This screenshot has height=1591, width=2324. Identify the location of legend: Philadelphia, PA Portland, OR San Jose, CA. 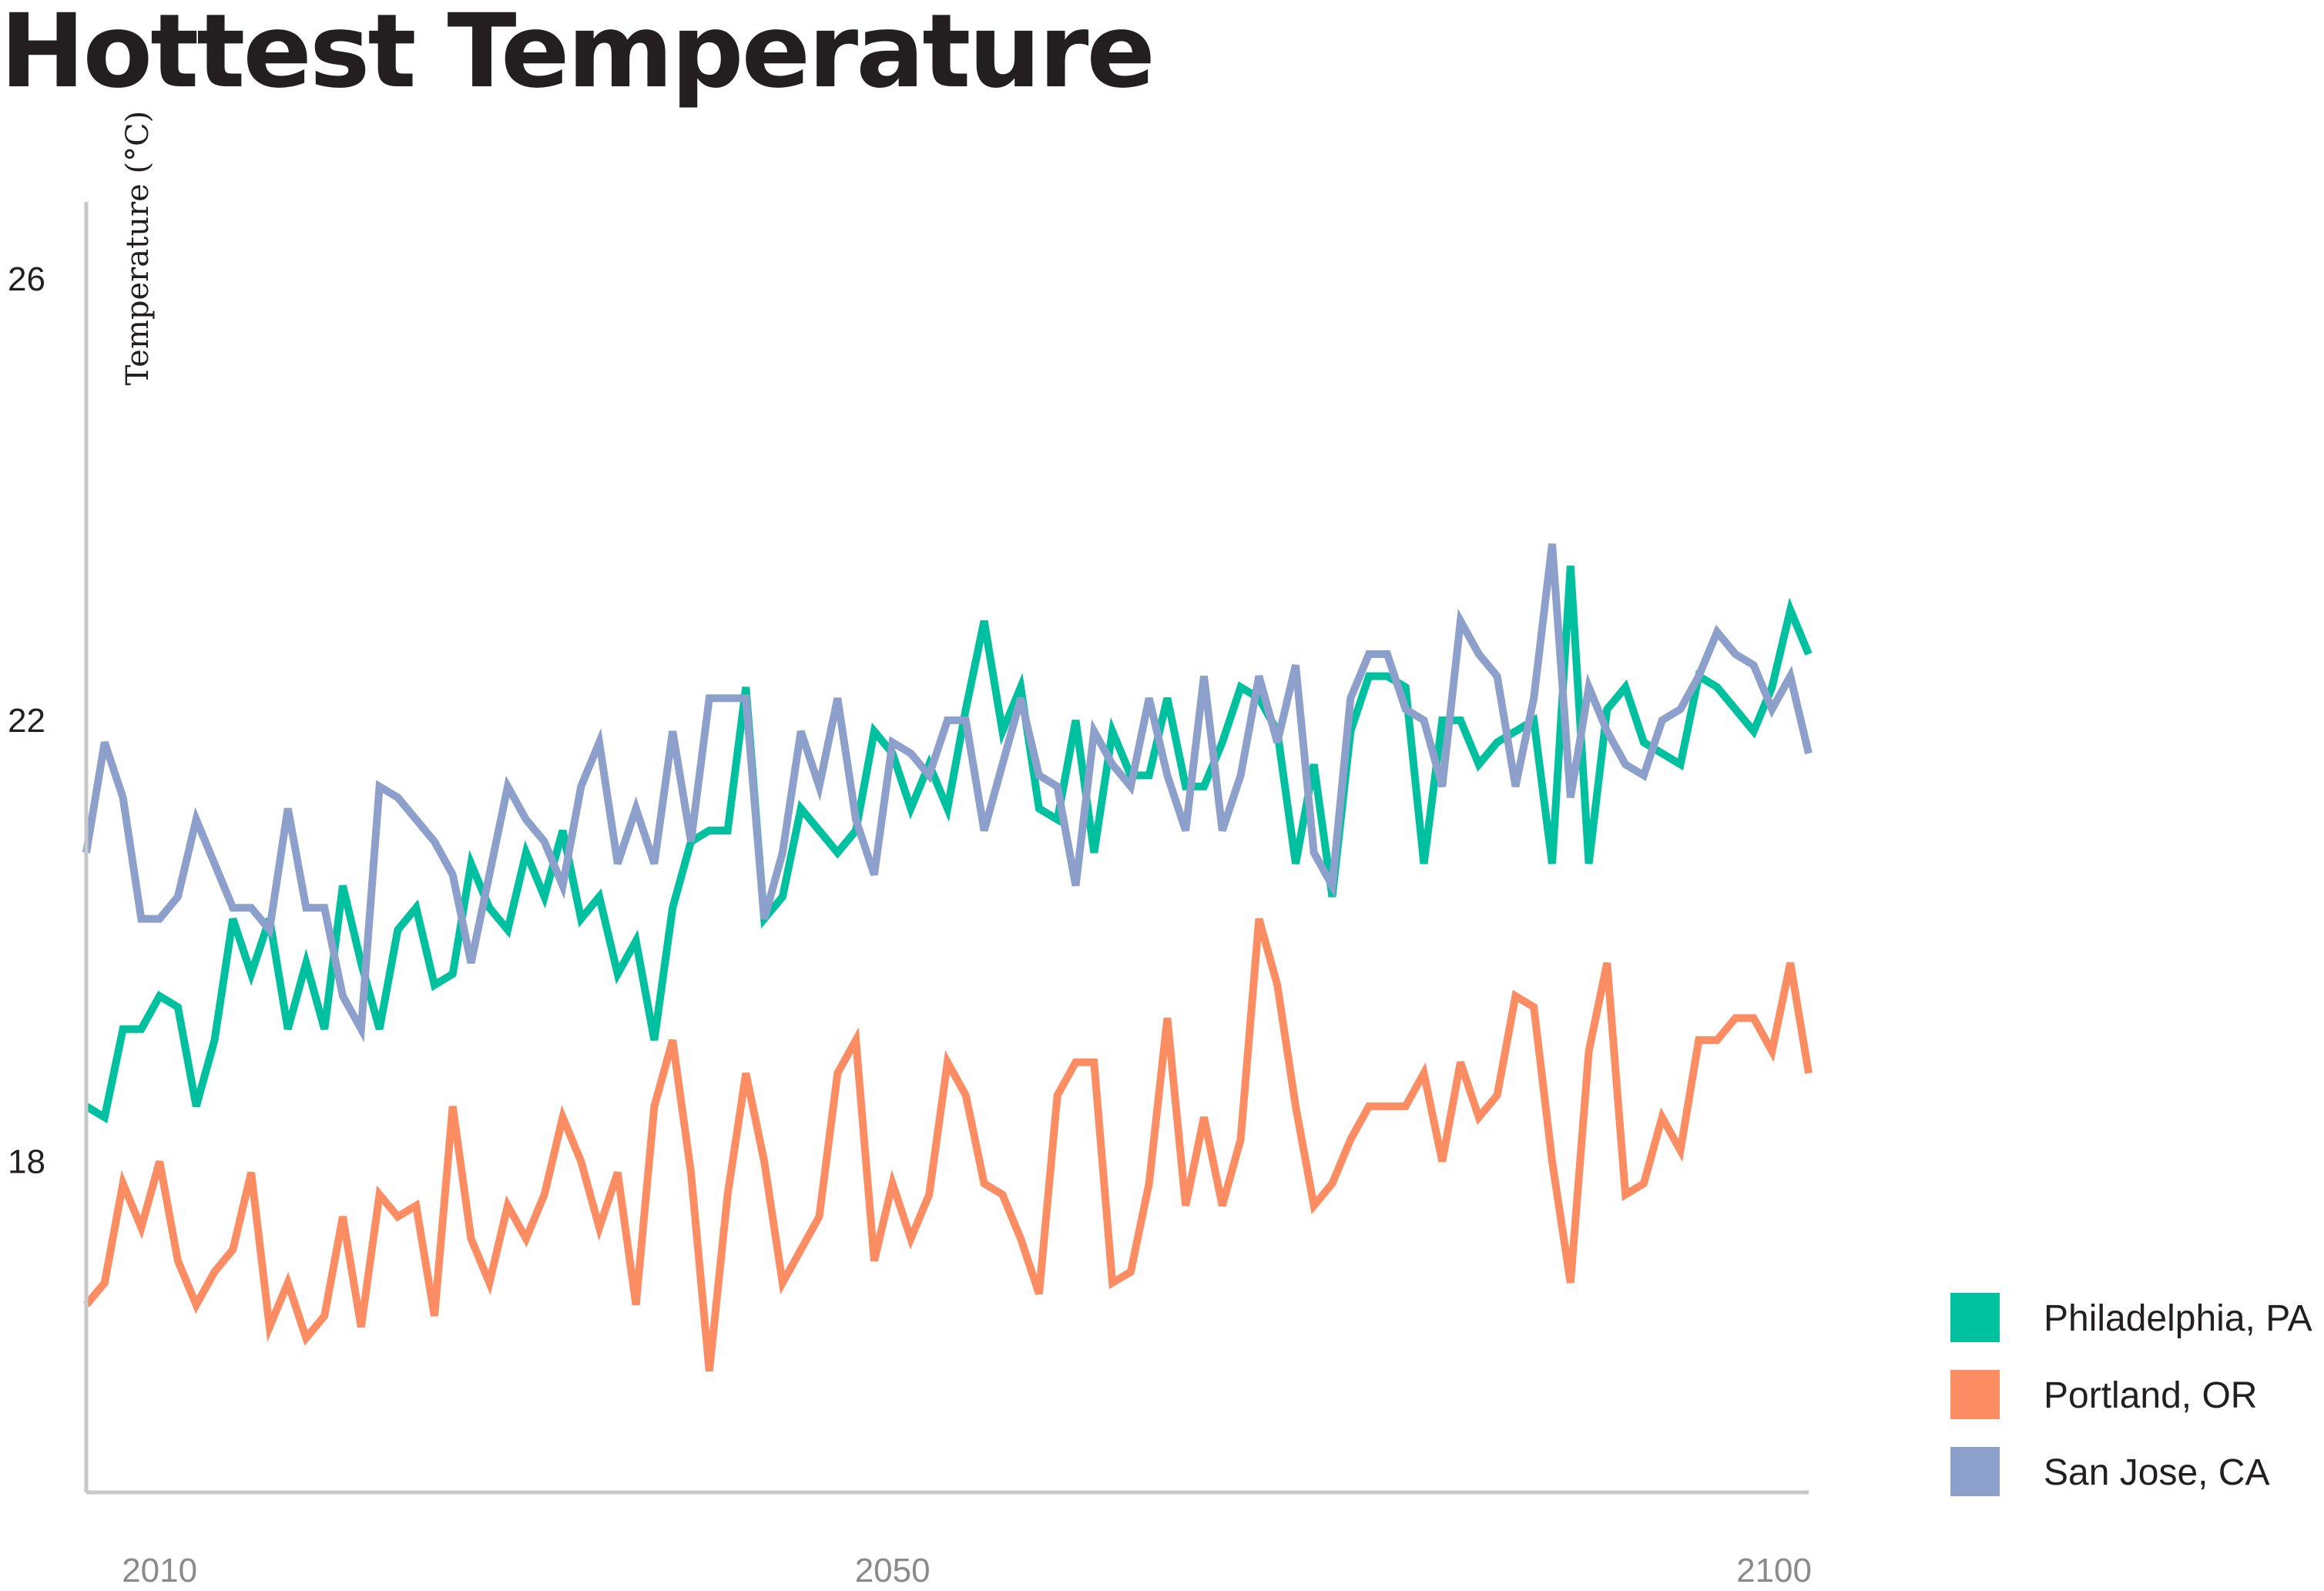
(2131, 1394).